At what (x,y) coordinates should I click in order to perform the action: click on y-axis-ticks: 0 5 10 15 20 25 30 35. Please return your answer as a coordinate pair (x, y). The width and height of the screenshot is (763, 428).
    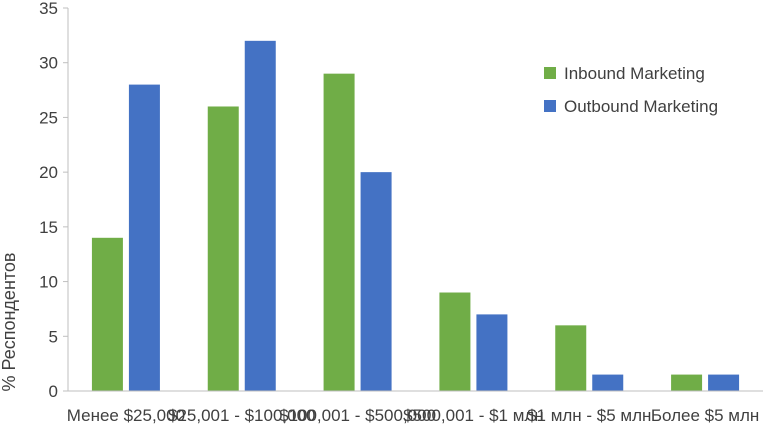
    Looking at the image, I should click on (53, 200).